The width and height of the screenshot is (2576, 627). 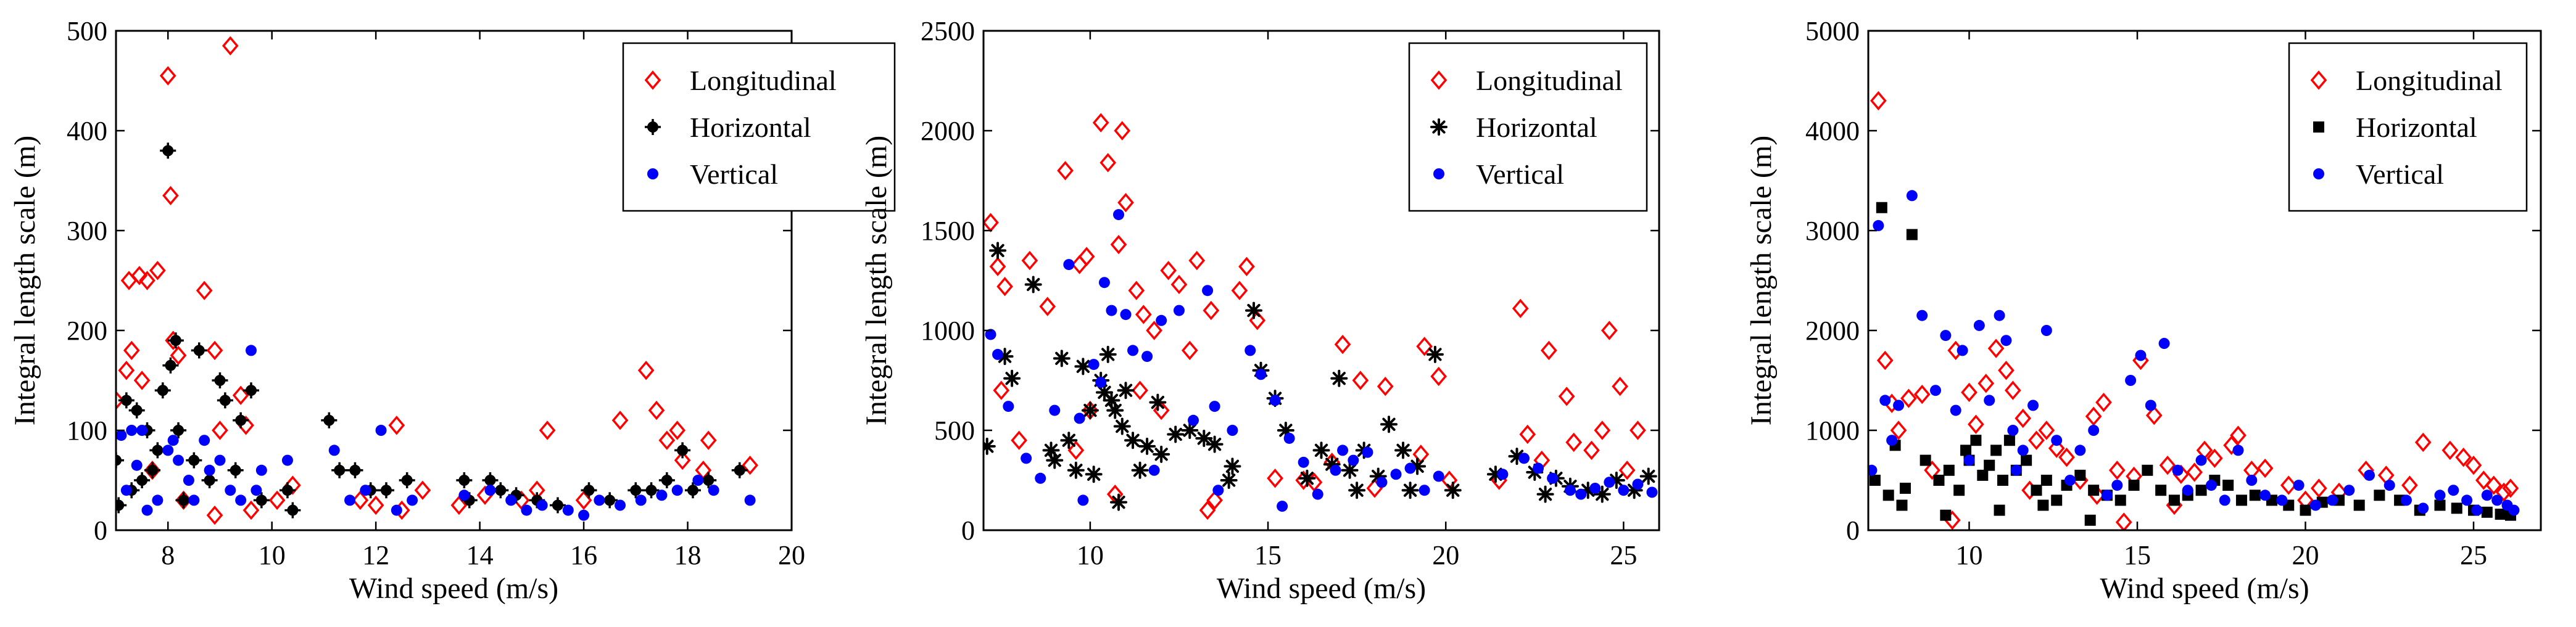 I want to click on y-tick-label-2: 500, so click(x=954, y=431).